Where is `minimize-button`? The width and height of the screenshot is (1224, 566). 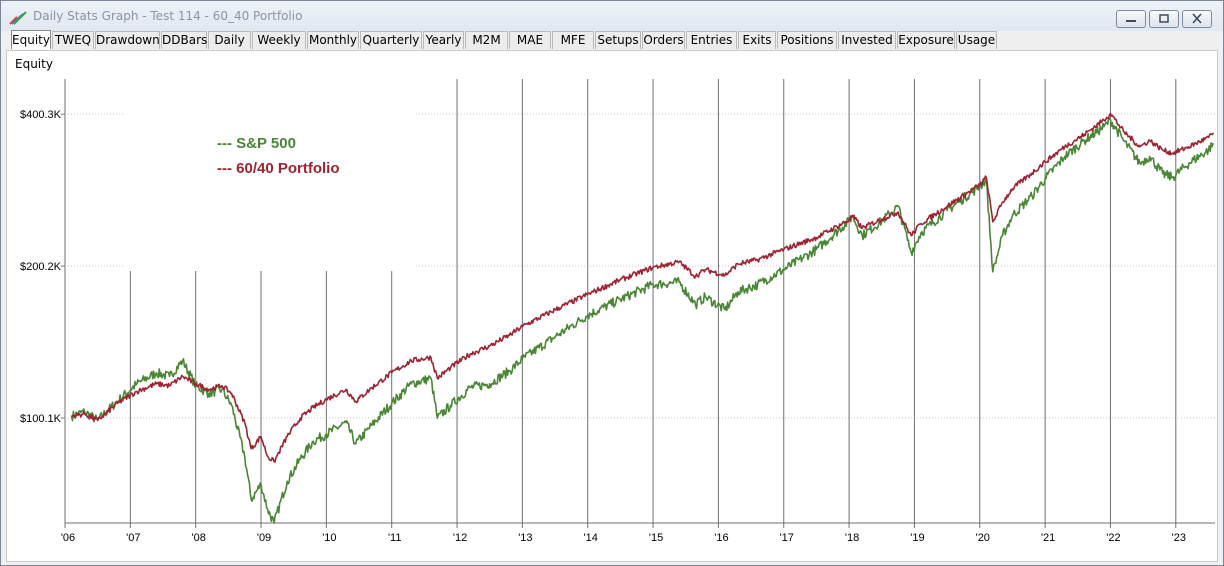 minimize-button is located at coordinates (1131, 19).